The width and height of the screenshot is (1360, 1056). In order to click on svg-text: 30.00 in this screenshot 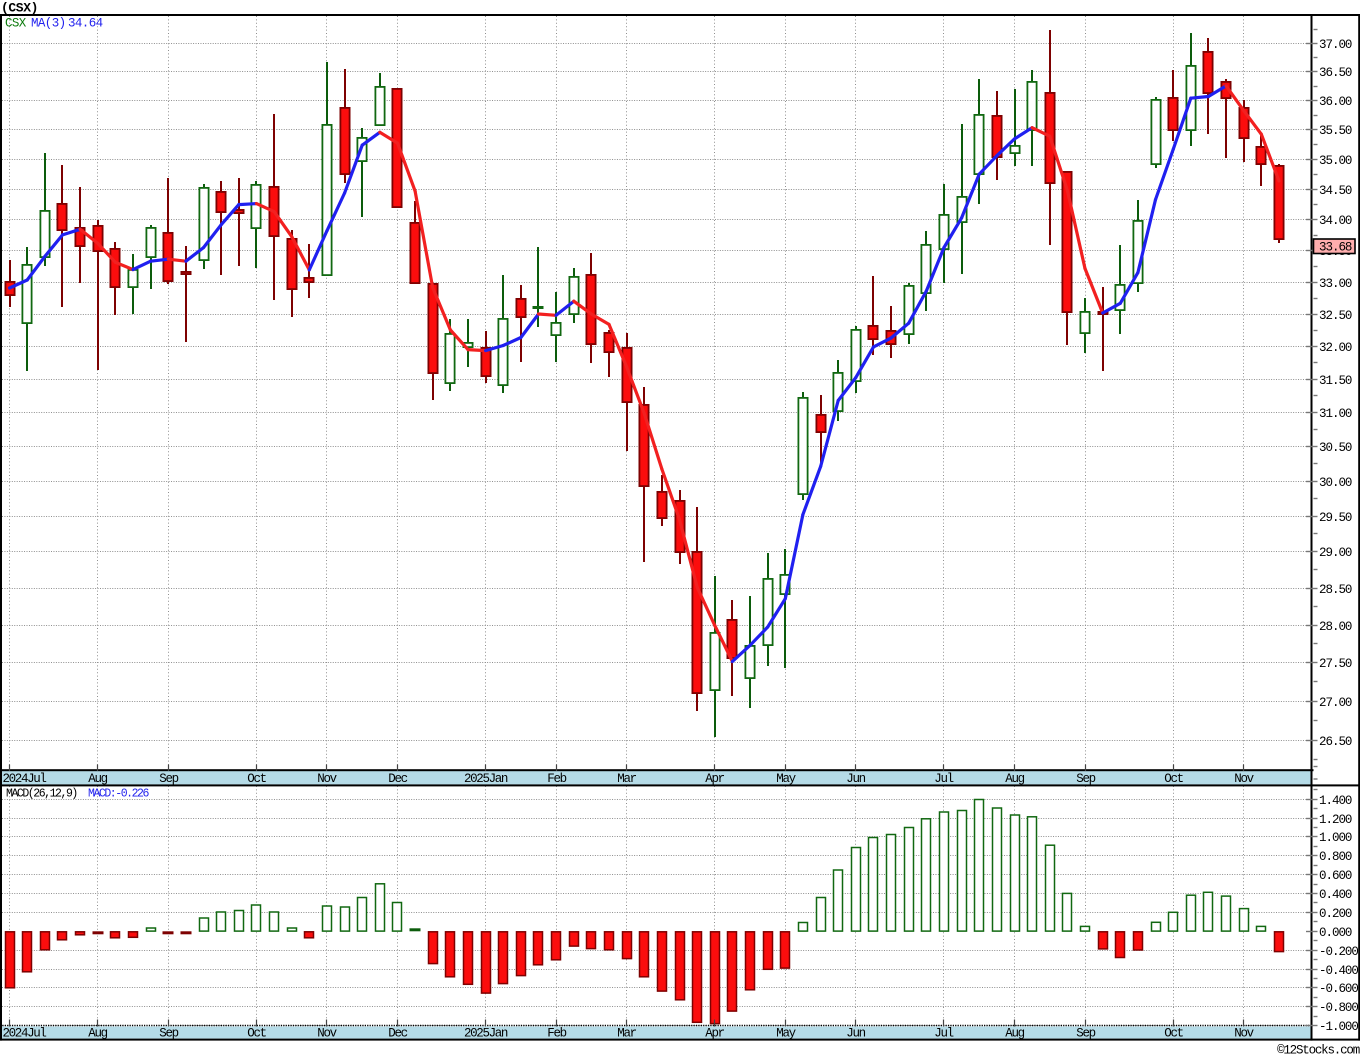, I will do `click(1335, 483)`.